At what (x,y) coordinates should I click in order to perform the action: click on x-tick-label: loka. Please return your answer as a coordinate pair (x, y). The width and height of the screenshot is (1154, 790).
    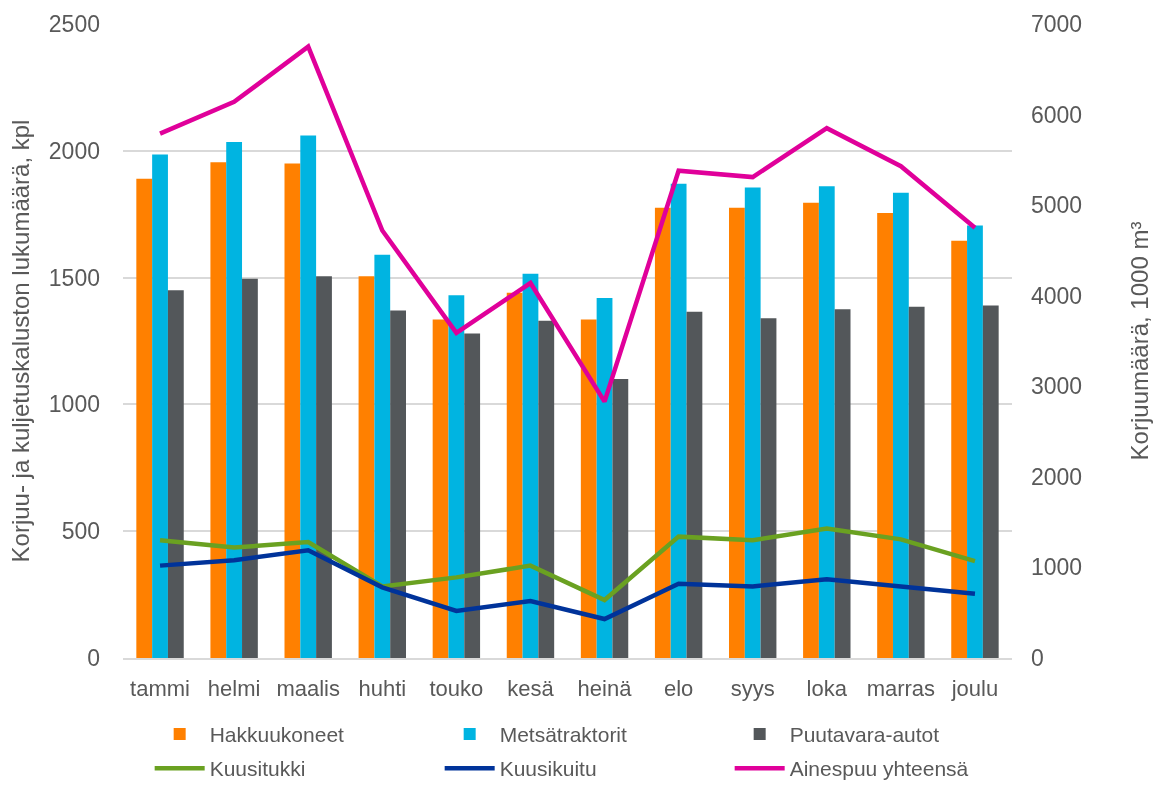
    Looking at the image, I should click on (827, 689).